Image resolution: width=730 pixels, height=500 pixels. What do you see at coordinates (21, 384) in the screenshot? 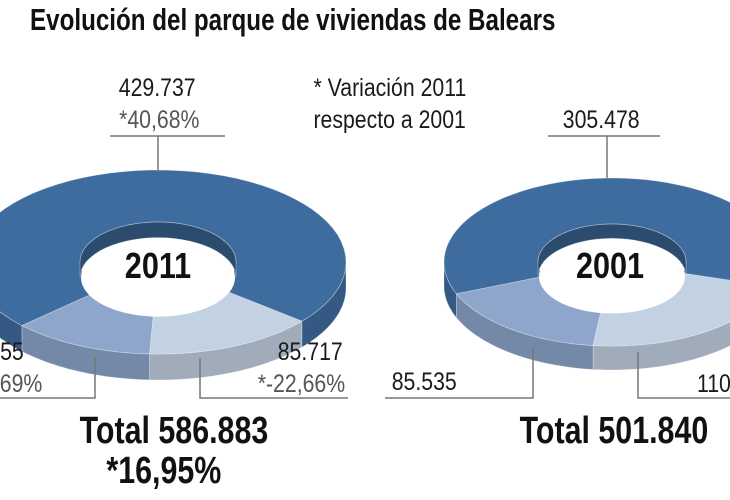
I see `label-2011-mid-change: 69%` at bounding box center [21, 384].